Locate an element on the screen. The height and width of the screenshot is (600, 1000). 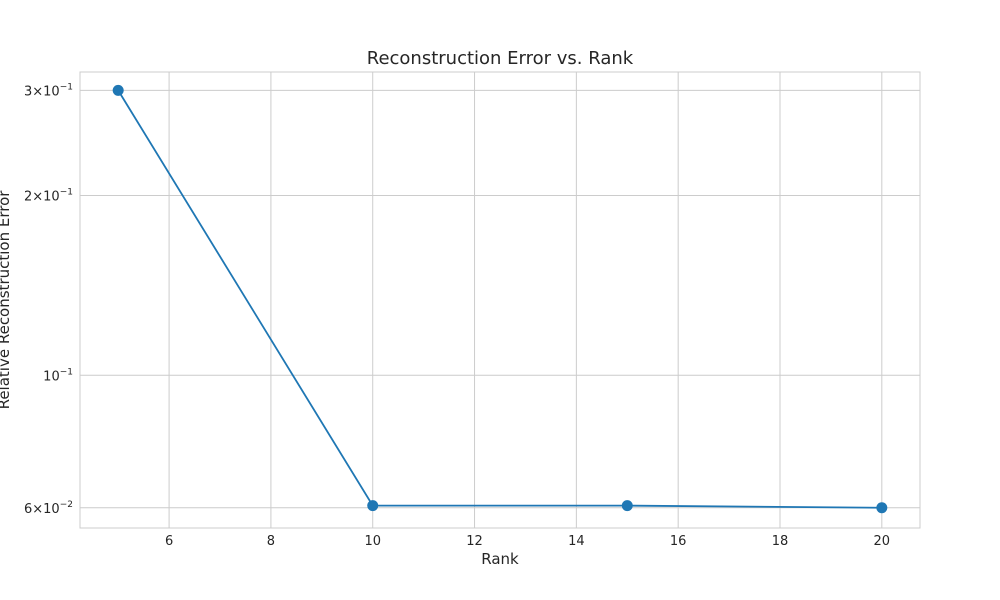
x-tick-label: 12 is located at coordinates (474, 541).